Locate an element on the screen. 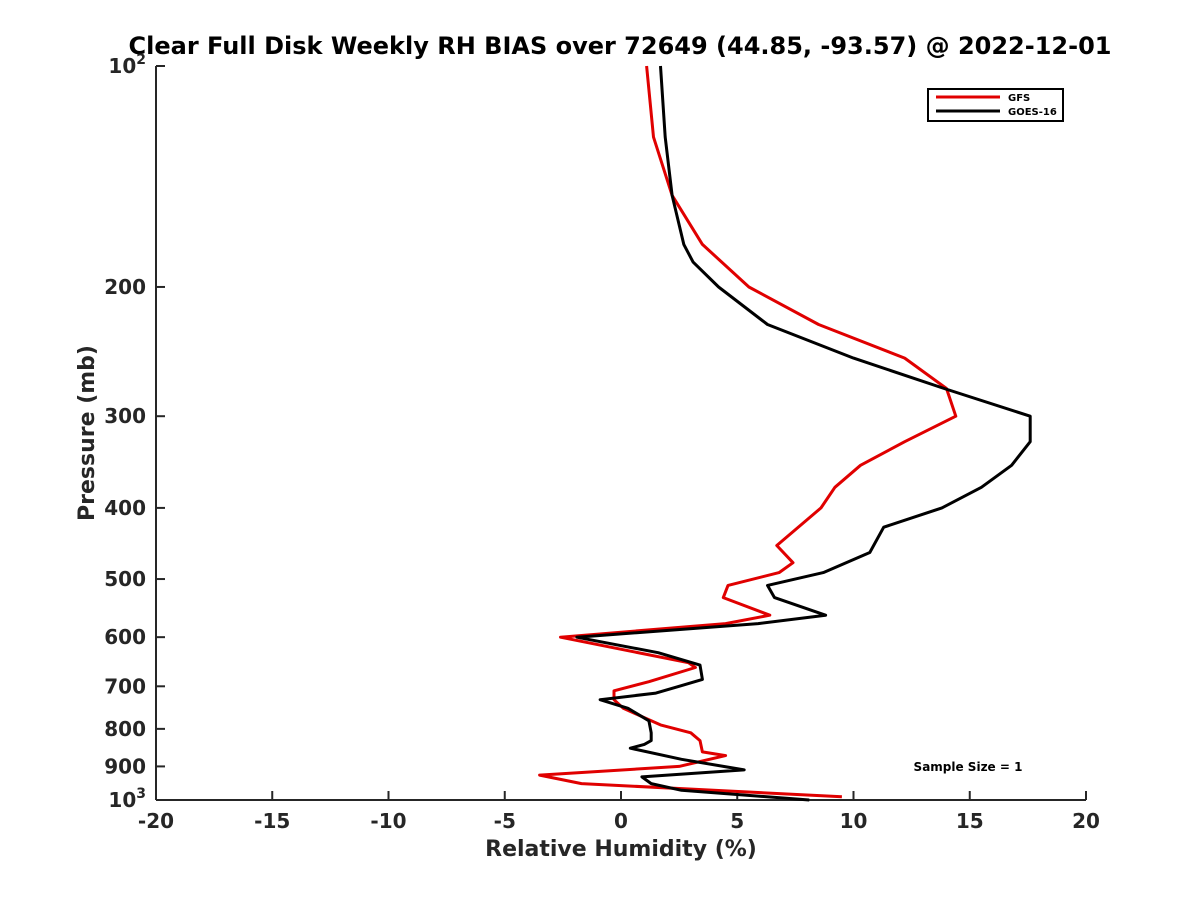  y-tick-label: 400 is located at coordinates (125, 508).